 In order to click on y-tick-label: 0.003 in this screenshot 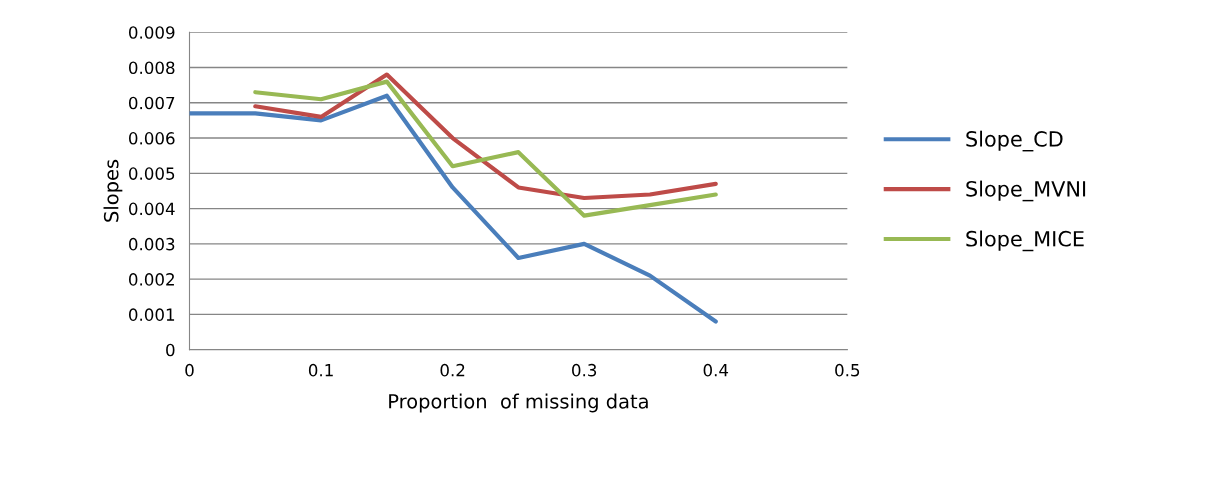, I will do `click(152, 244)`.